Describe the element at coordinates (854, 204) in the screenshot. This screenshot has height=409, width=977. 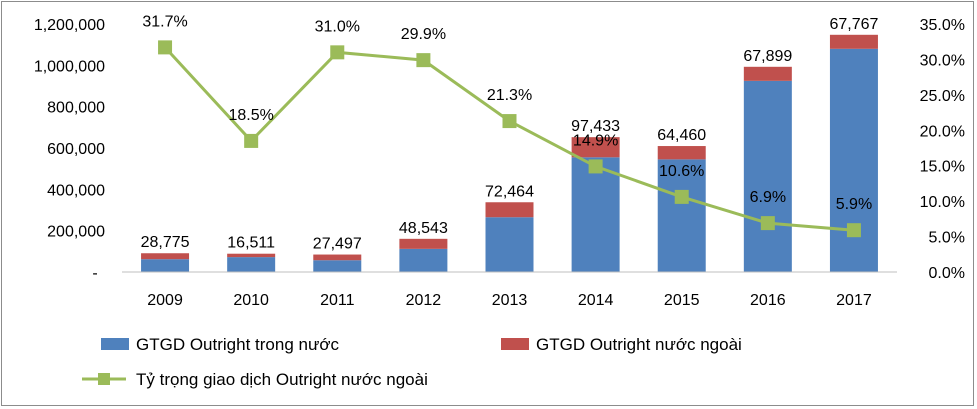
I see `ratio-label: 5.9%` at that location.